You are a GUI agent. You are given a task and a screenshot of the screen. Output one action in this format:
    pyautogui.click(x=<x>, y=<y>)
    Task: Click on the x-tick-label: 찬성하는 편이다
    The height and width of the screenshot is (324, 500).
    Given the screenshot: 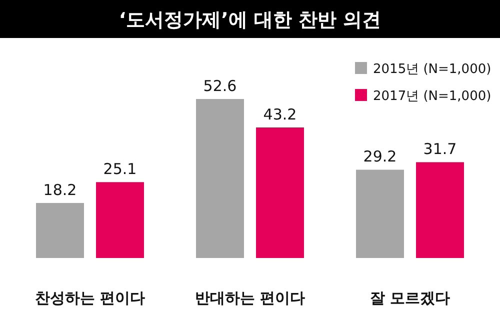 What is the action you would take?
    pyautogui.click(x=90, y=298)
    